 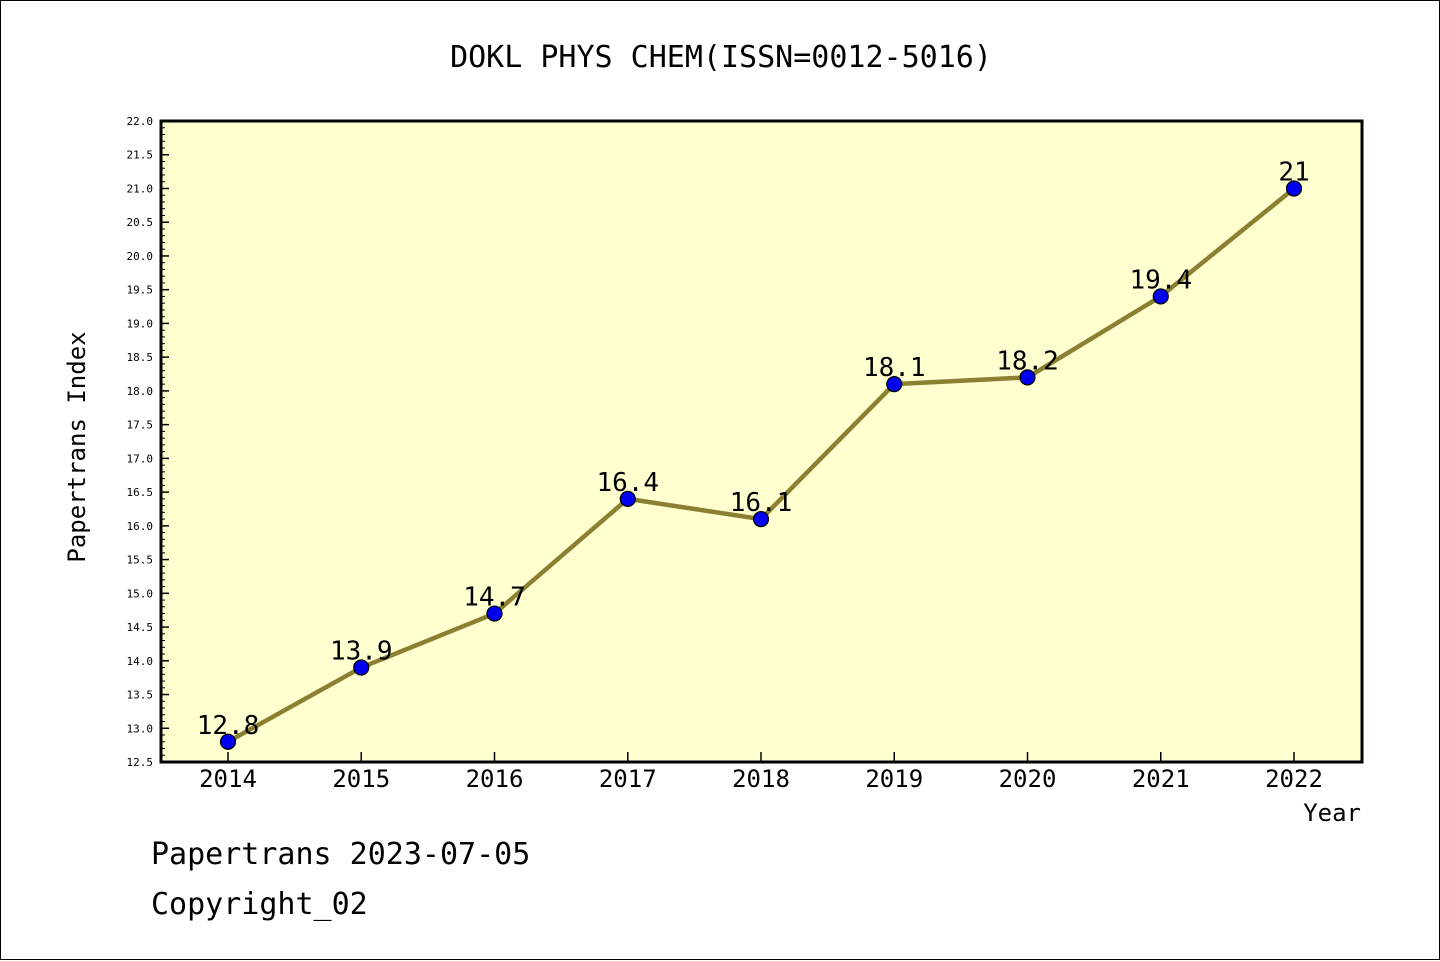 What do you see at coordinates (140, 290) in the screenshot?
I see `y-tick-label: 19.5` at bounding box center [140, 290].